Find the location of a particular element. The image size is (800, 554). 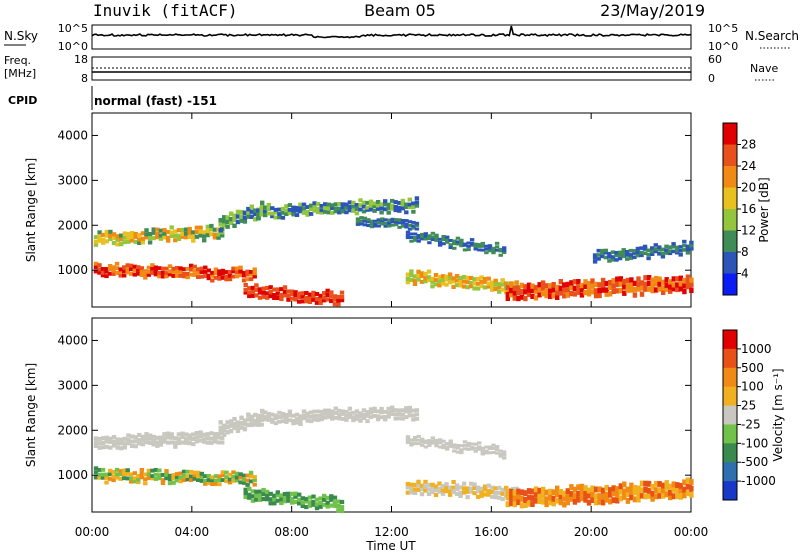

cpid-value: normal (fast) -151 is located at coordinates (155, 101).